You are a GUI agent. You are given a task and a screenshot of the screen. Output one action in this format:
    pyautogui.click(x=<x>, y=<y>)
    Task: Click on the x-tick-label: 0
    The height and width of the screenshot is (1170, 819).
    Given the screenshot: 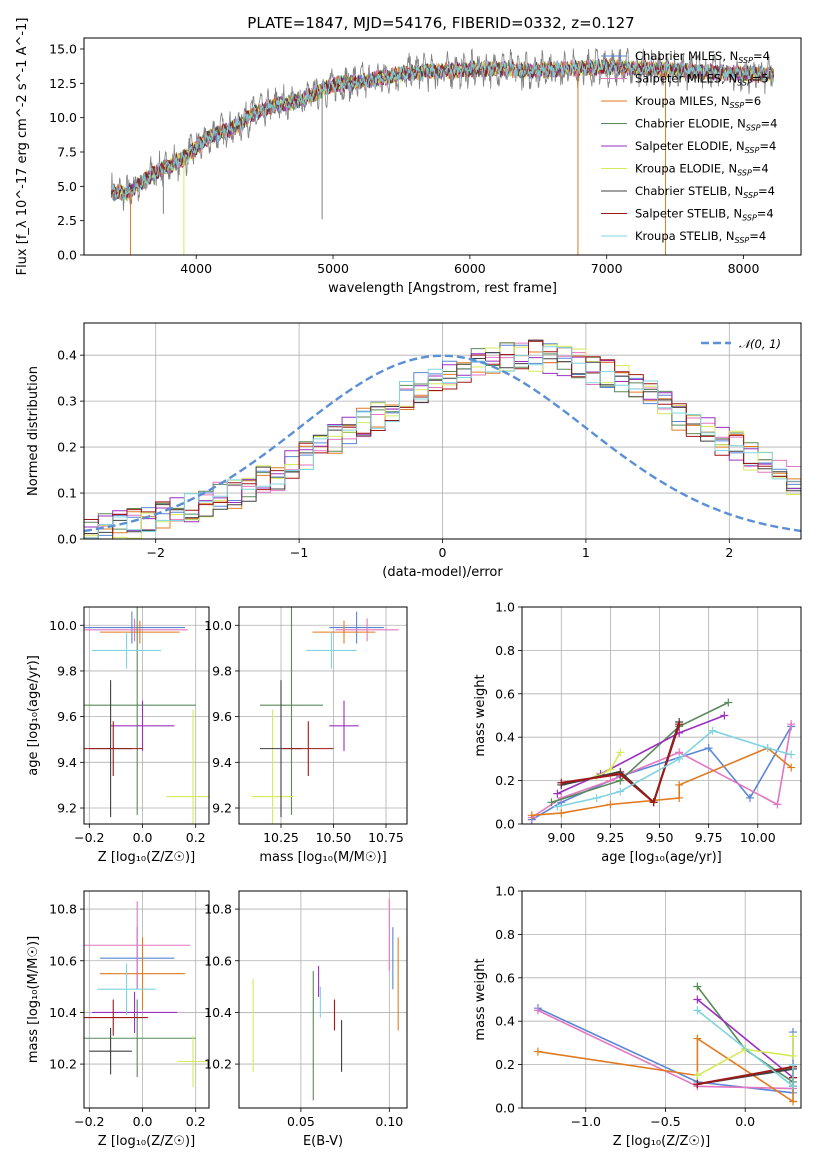 What is the action you would take?
    pyautogui.click(x=443, y=552)
    